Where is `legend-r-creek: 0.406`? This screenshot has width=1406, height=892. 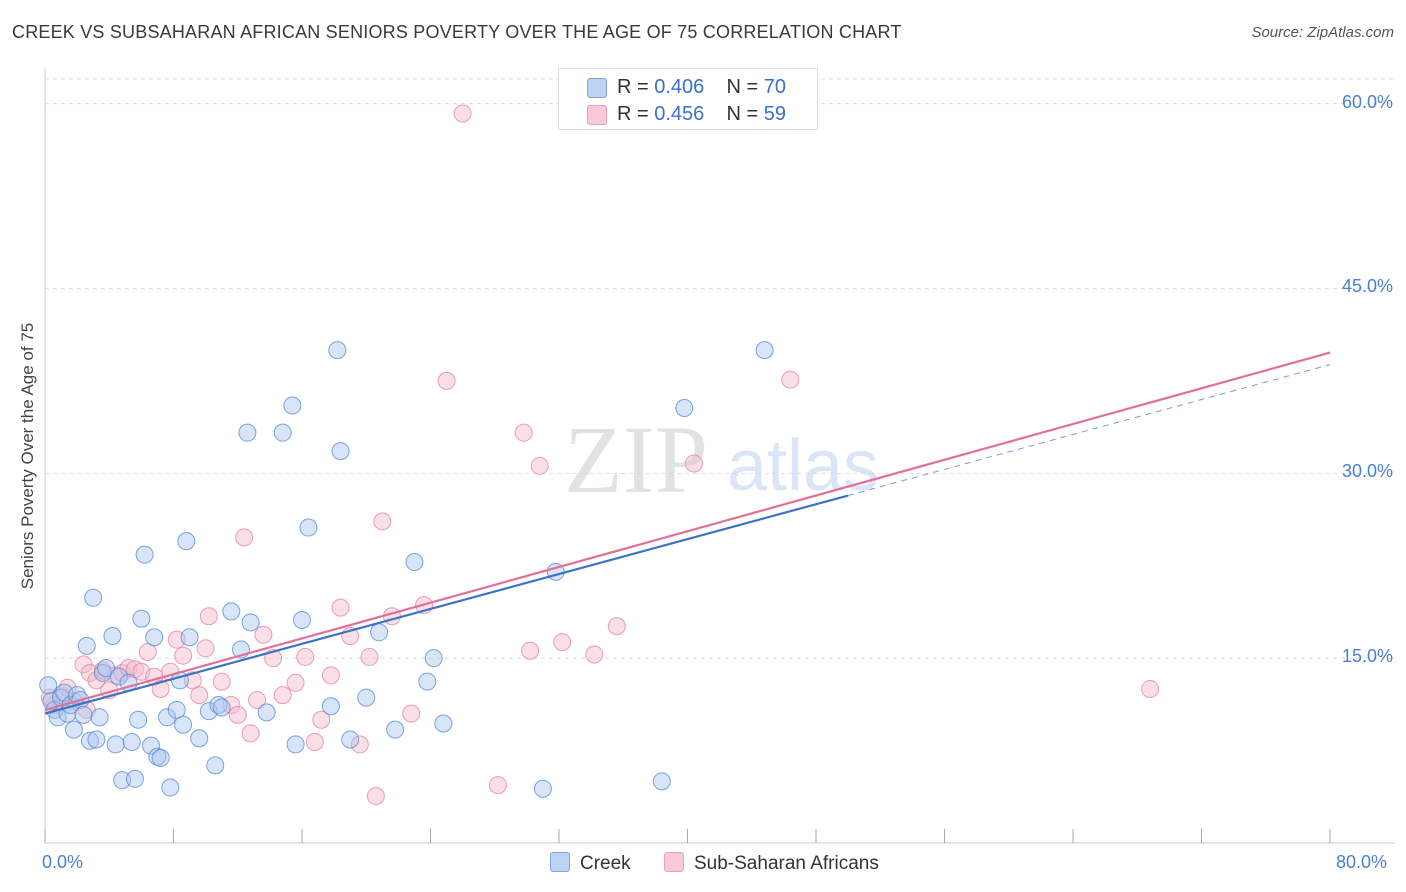
legend-r-creek: 0.406 is located at coordinates (679, 87).